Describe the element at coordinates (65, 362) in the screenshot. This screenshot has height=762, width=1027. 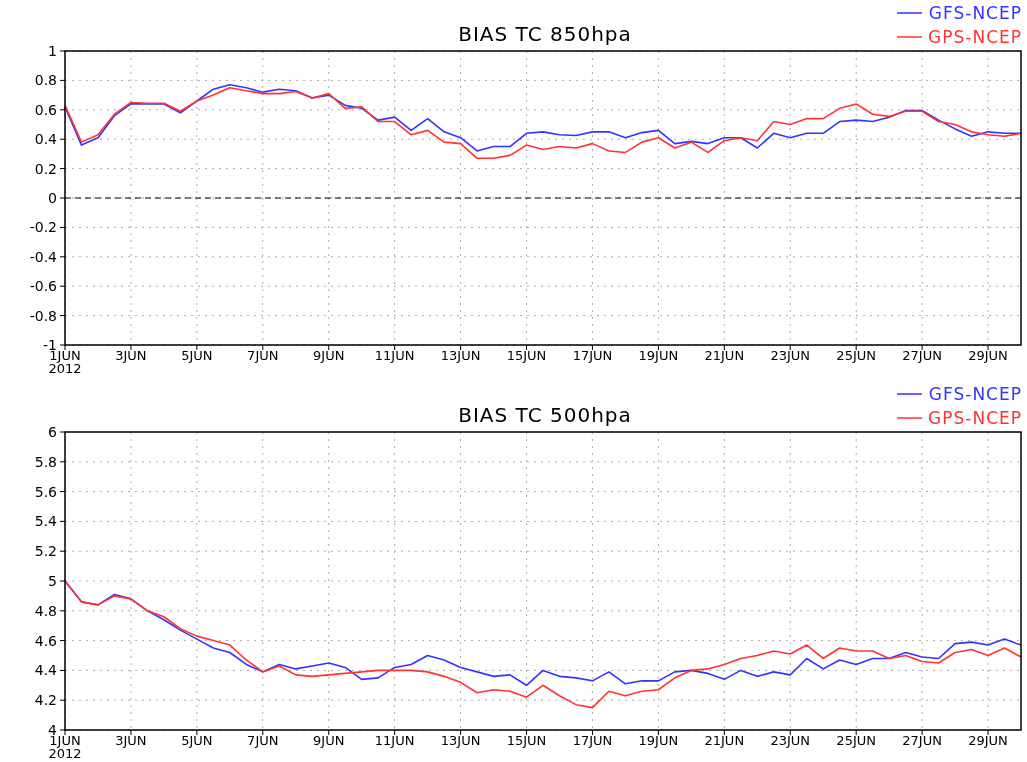
I see `x-tick-label: 1JUN 2012` at that location.